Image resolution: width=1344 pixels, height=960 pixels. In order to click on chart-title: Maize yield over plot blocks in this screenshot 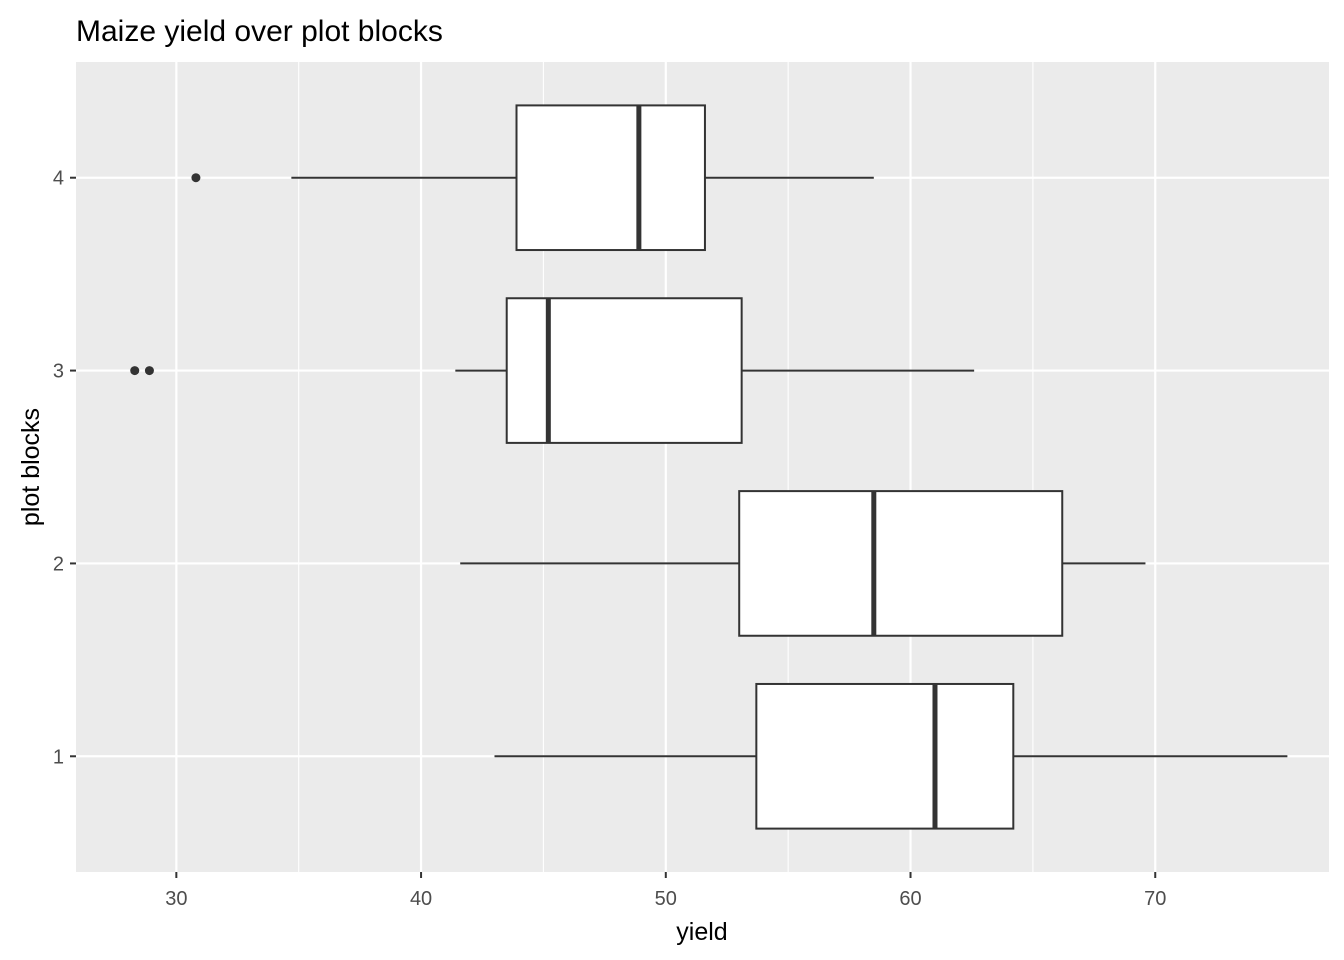, I will do `click(259, 31)`.